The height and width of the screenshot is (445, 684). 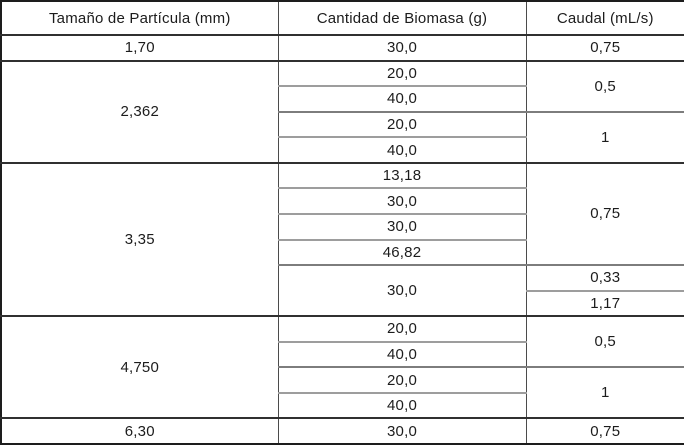 What do you see at coordinates (401, 253) in the screenshot?
I see `cell-biomass: 46,82` at bounding box center [401, 253].